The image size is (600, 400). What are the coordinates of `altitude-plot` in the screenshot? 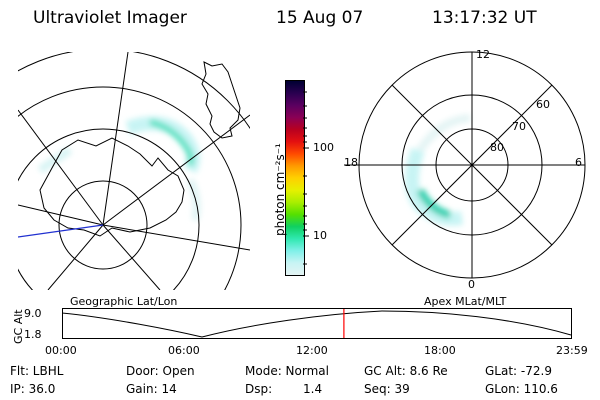 It's located at (317, 323).